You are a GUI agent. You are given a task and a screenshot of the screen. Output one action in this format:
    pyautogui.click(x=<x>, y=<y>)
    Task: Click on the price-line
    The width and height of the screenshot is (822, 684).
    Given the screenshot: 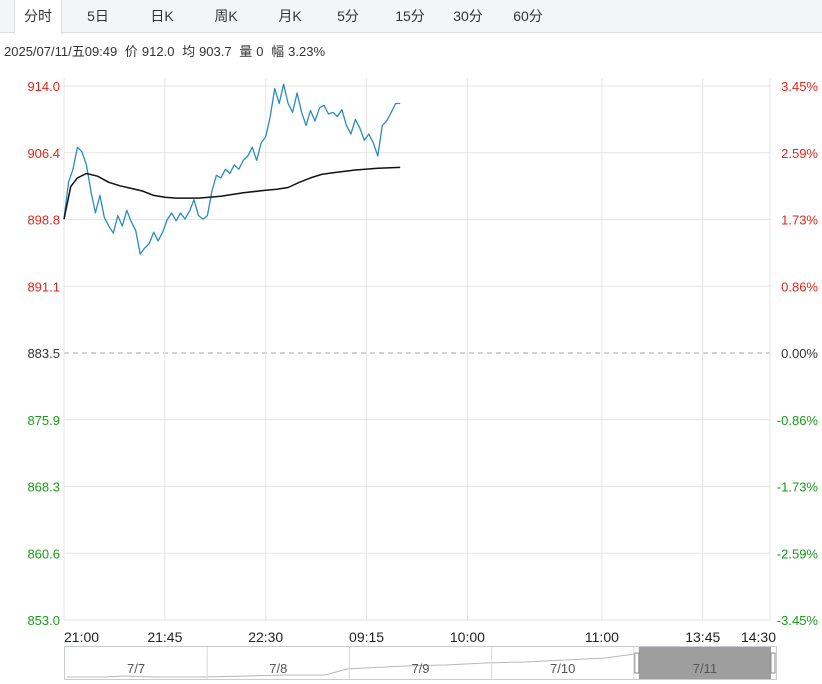 What is the action you would take?
    pyautogui.click(x=232, y=169)
    